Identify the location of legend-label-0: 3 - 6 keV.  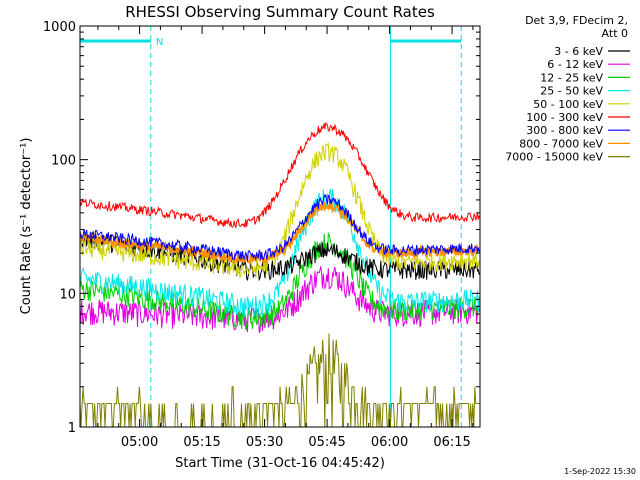
(578, 51).